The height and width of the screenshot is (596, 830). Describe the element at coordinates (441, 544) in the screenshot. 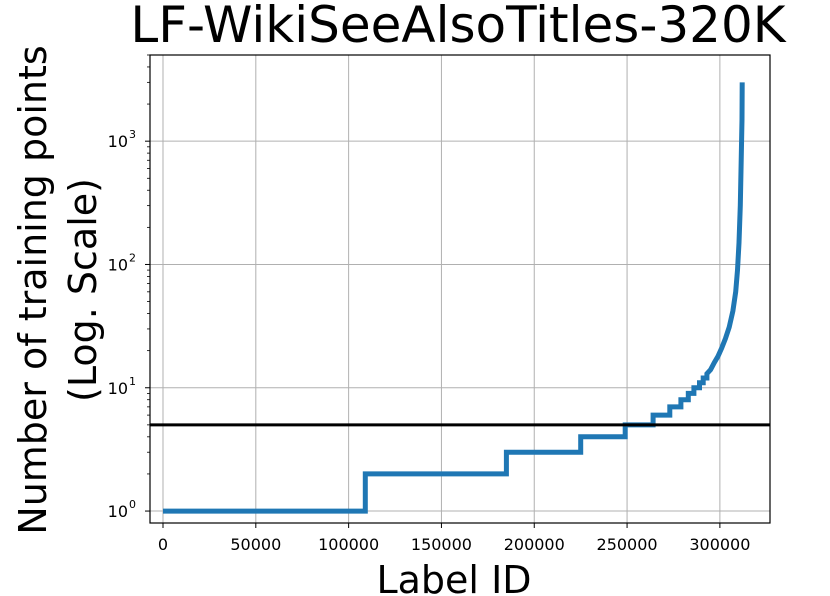

I see `x-tick-label: 150000` at that location.